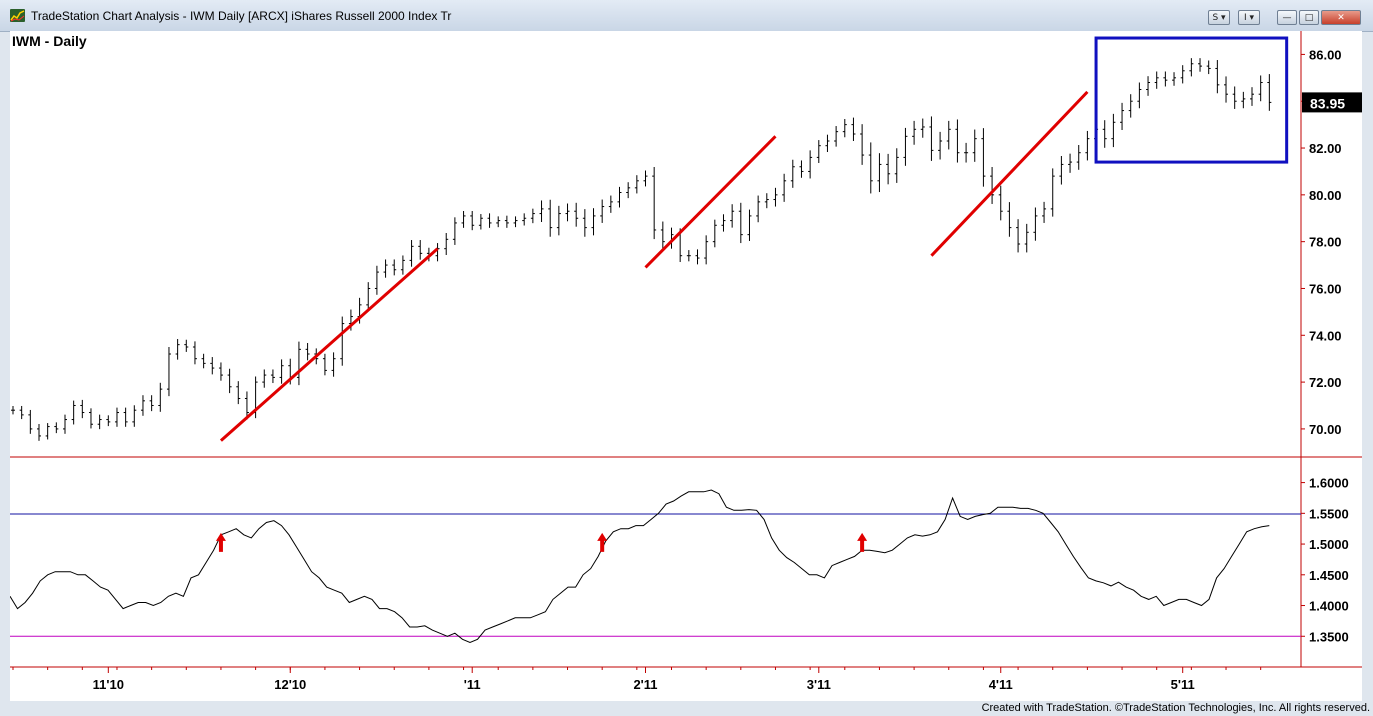 This screenshot has height=716, width=1373. Describe the element at coordinates (472, 684) in the screenshot. I see `x-tick-label: '11` at that location.